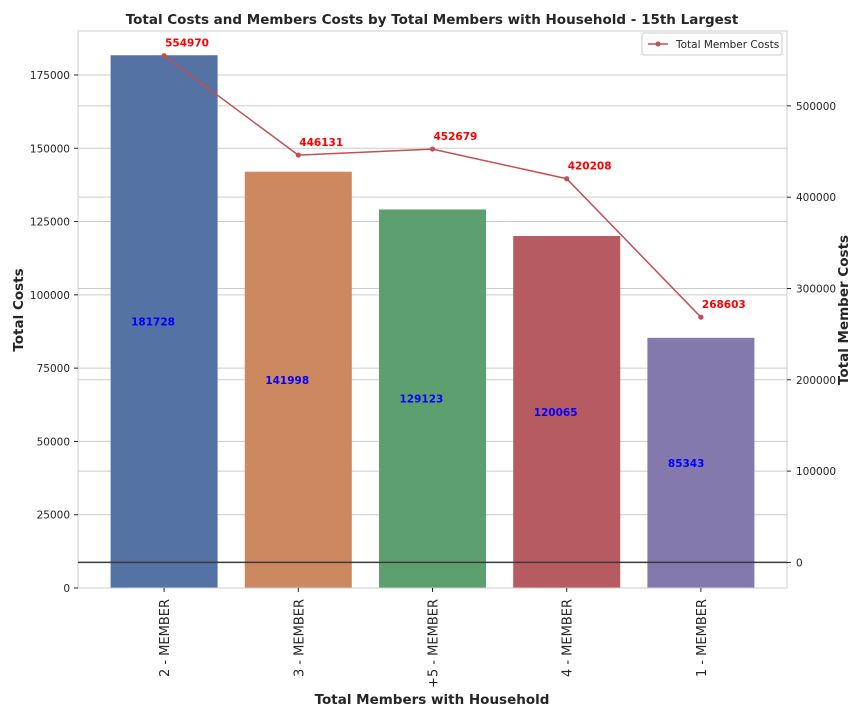  I want to click on y-right-tick-label-0: 0, so click(799, 563).